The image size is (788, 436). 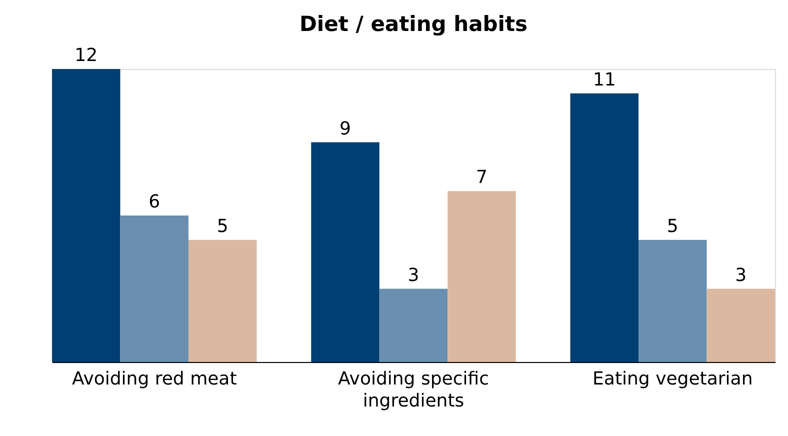 I want to click on data-label: 6, so click(x=154, y=202).